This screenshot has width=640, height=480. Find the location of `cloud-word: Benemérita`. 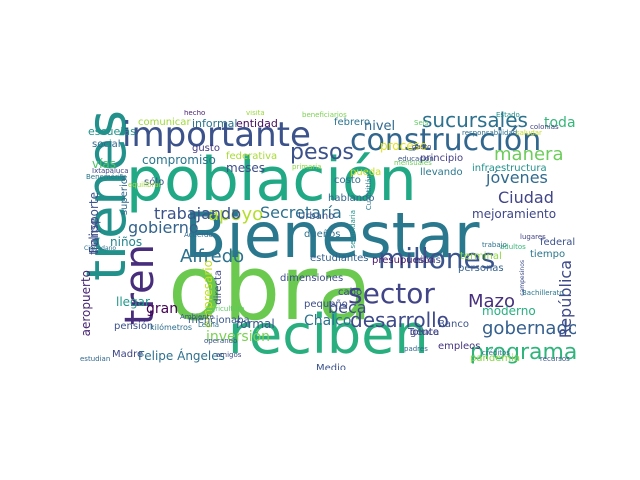

cloud-word: Benemérita is located at coordinates (106, 177).